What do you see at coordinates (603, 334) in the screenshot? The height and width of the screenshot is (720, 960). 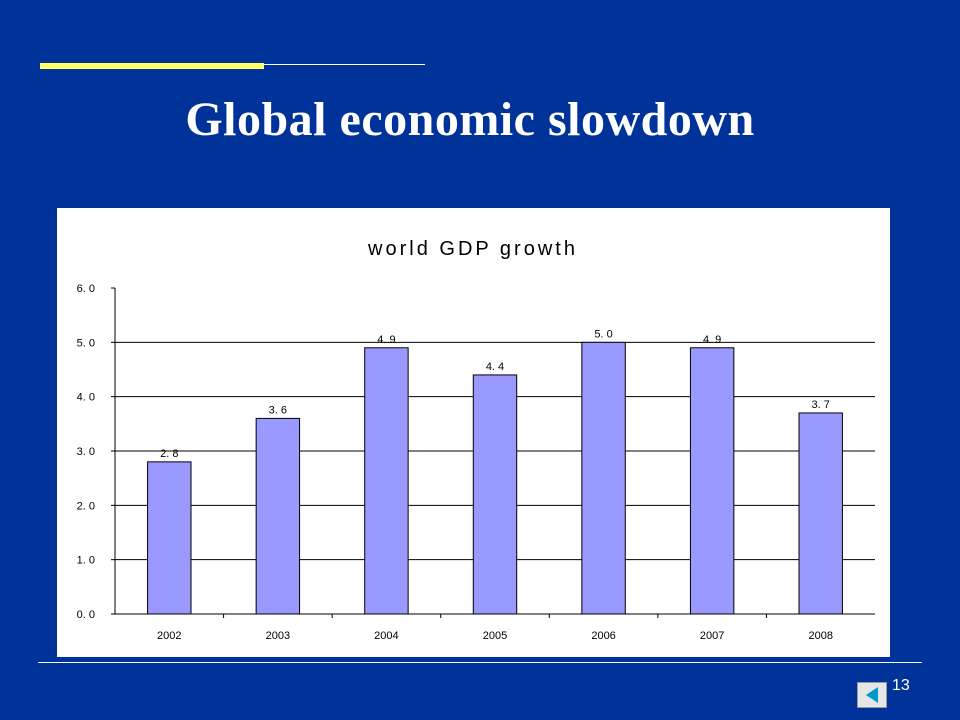 I see `data-label: 5. 0` at bounding box center [603, 334].